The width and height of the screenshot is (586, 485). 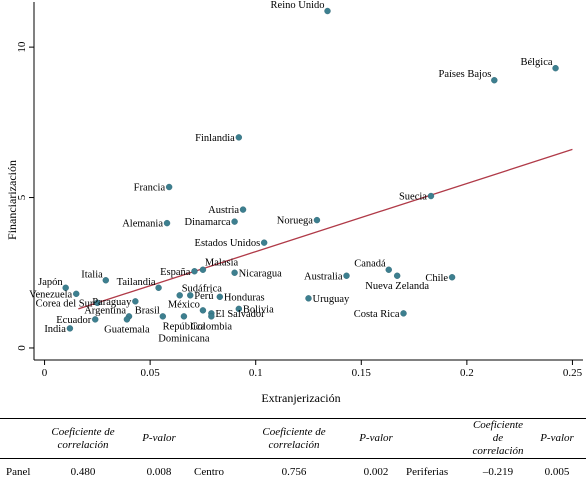 I want to click on point-label: Suecia, so click(x=413, y=197).